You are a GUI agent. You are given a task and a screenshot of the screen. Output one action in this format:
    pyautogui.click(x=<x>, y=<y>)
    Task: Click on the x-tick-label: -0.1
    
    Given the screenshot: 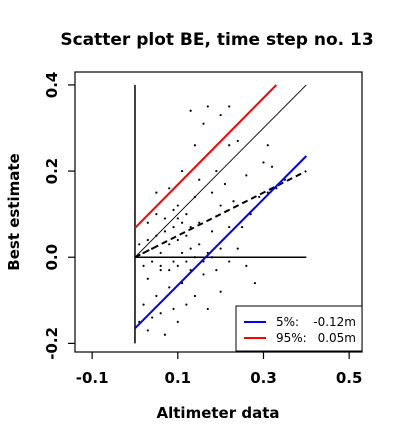 What is the action you would take?
    pyautogui.click(x=92, y=378)
    